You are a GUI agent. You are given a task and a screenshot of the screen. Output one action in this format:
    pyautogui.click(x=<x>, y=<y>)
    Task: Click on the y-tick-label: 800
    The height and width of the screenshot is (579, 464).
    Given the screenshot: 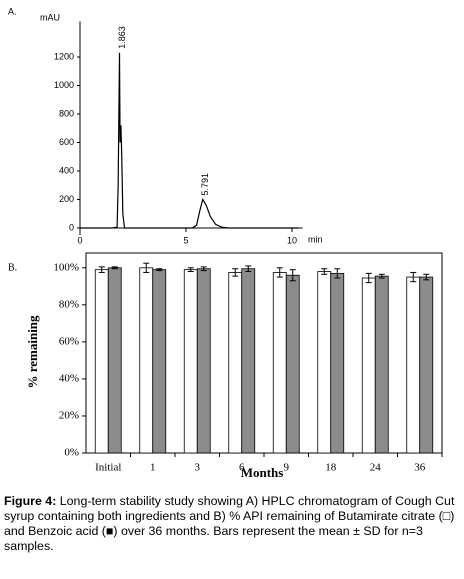 What is the action you would take?
    pyautogui.click(x=66, y=113)
    